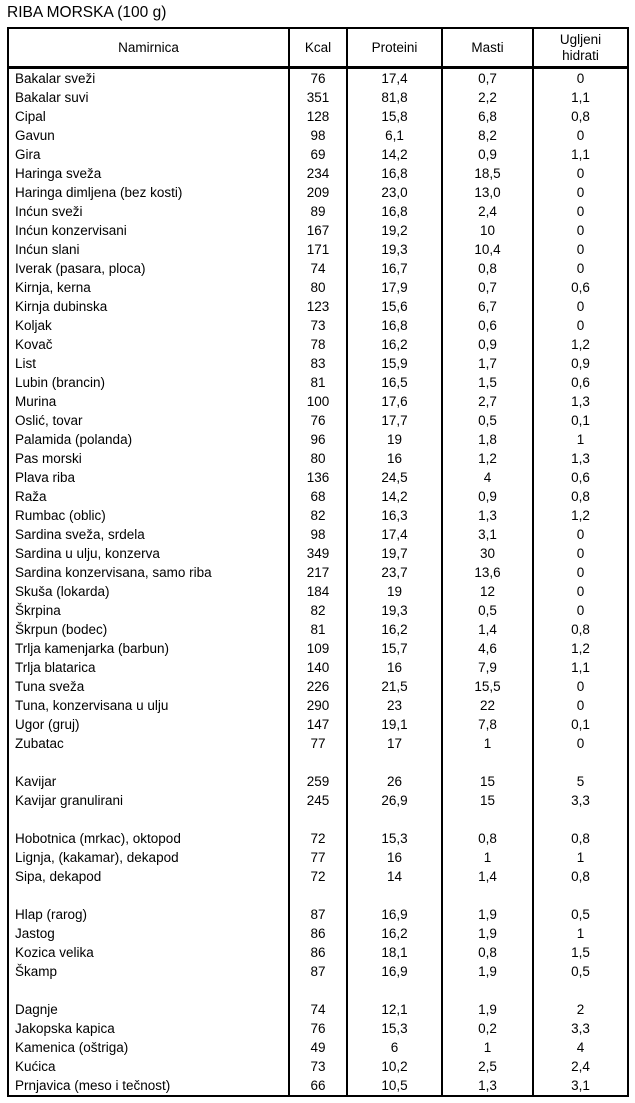 Image resolution: width=635 pixels, height=1103 pixels. Describe the element at coordinates (318, 914) in the screenshot. I see `table-row: Hlap (rarog) 87 16,9 1,9 0,5` at that location.